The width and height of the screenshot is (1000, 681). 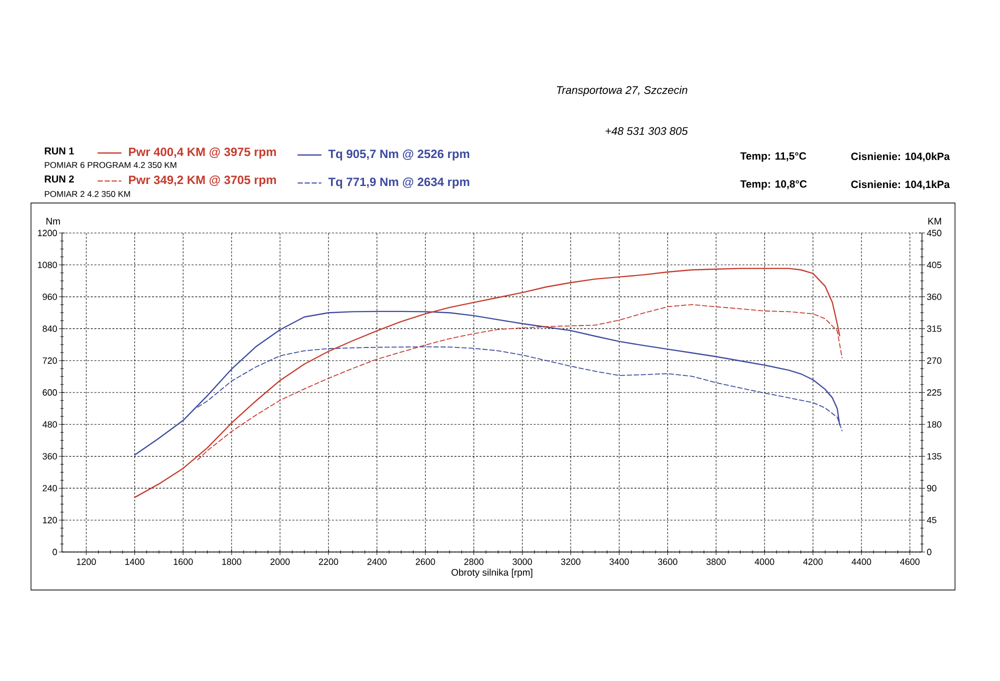 What do you see at coordinates (900, 185) in the screenshot?
I see `text: Cisnienie: 104,1kPa` at bounding box center [900, 185].